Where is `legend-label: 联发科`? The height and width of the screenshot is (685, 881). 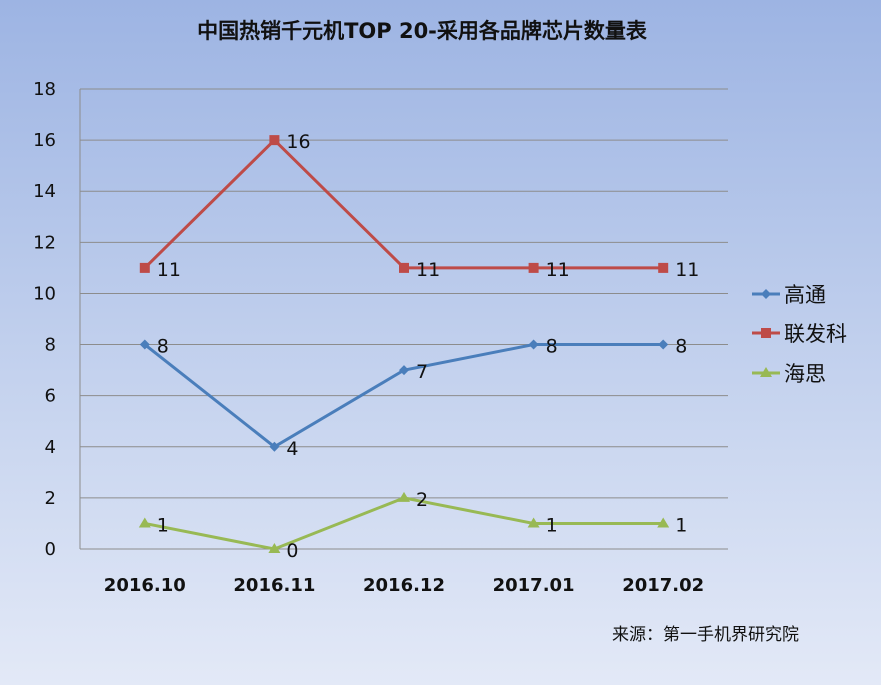 legend-label: 联发科 is located at coordinates (815, 334).